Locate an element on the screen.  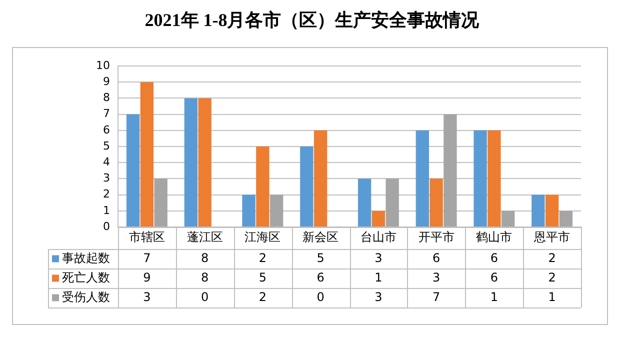
y-tick-label: 8 is located at coordinates (106, 97).